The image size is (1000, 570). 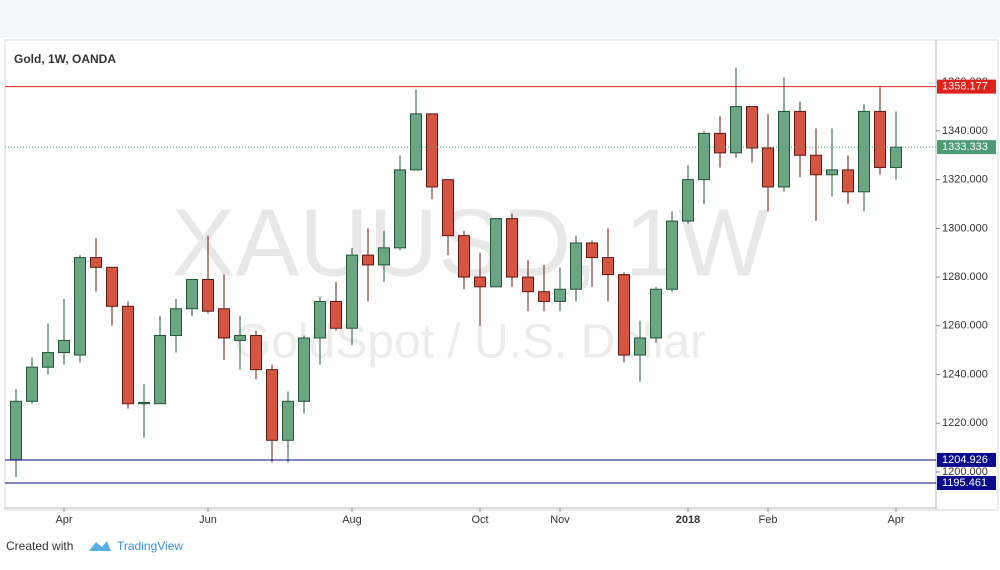 I want to click on x-tick-label: Feb, so click(x=768, y=520).